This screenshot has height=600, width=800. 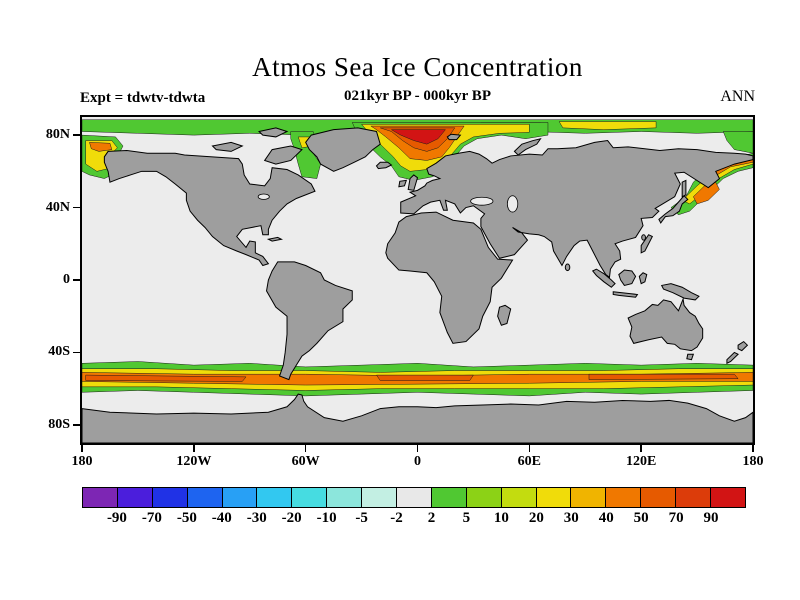 I want to click on colorbar-tick-label: 90, so click(x=711, y=518).